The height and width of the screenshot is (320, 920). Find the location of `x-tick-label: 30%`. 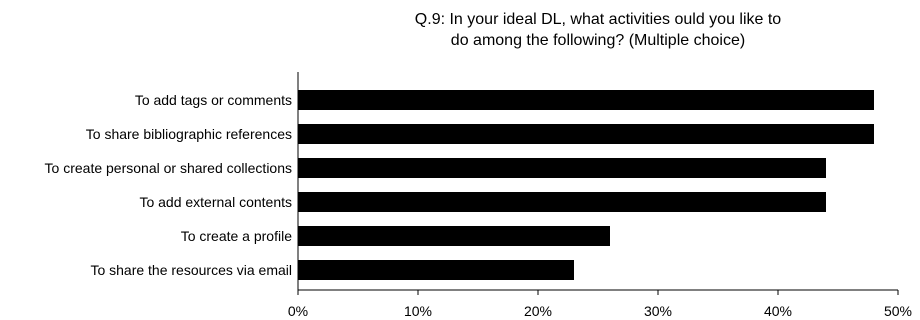

x-tick-label: 30% is located at coordinates (658, 311).